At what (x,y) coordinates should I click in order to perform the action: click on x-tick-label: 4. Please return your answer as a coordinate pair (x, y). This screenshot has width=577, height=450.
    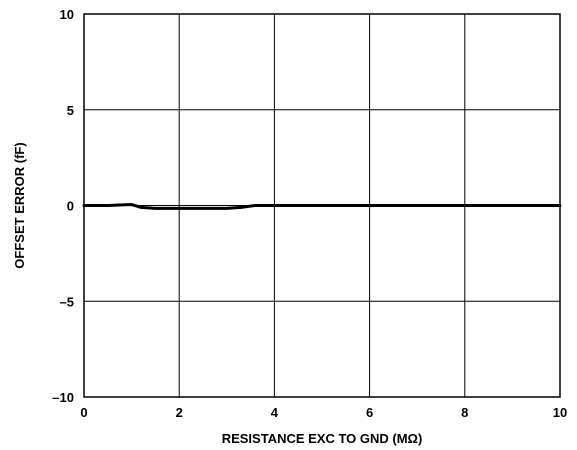
    Looking at the image, I should click on (275, 412).